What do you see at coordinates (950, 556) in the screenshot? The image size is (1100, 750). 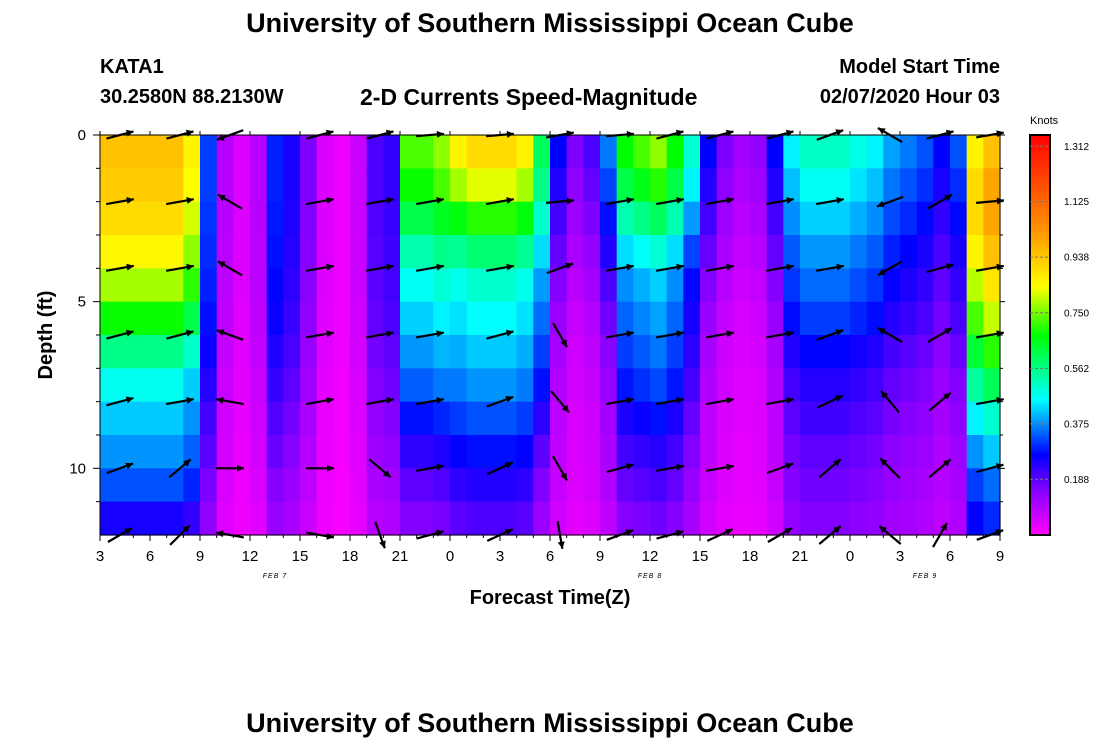 I see `x-tick-label: 6` at bounding box center [950, 556].